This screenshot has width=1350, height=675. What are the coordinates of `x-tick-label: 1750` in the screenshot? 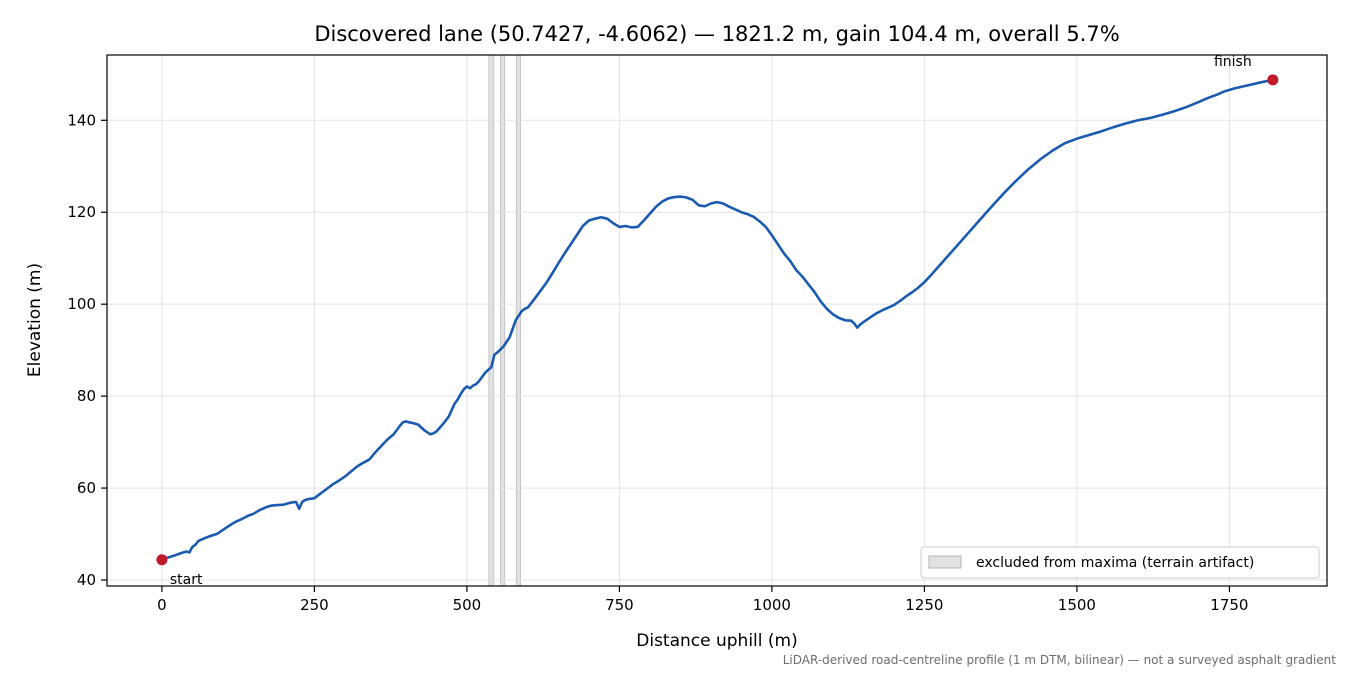 It's located at (1229, 605).